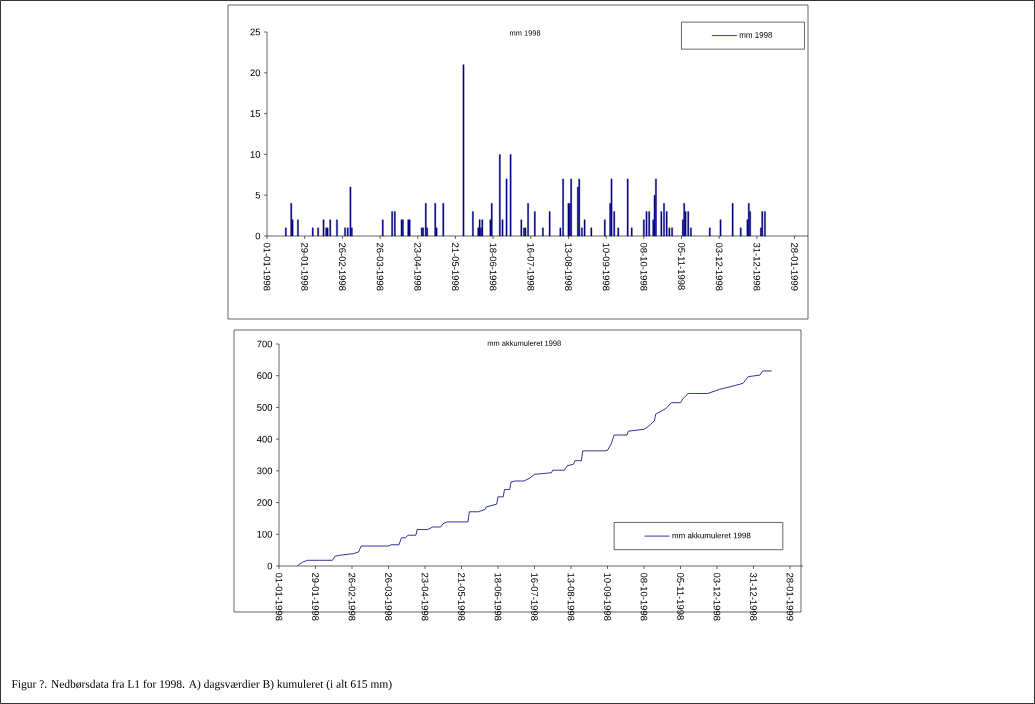  Describe the element at coordinates (265, 534) in the screenshot. I see `y-tick-label: 100` at that location.